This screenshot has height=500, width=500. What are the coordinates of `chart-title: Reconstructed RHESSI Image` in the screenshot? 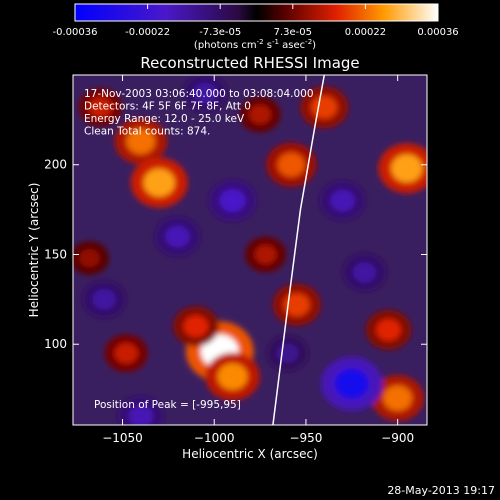 It's located at (249, 63).